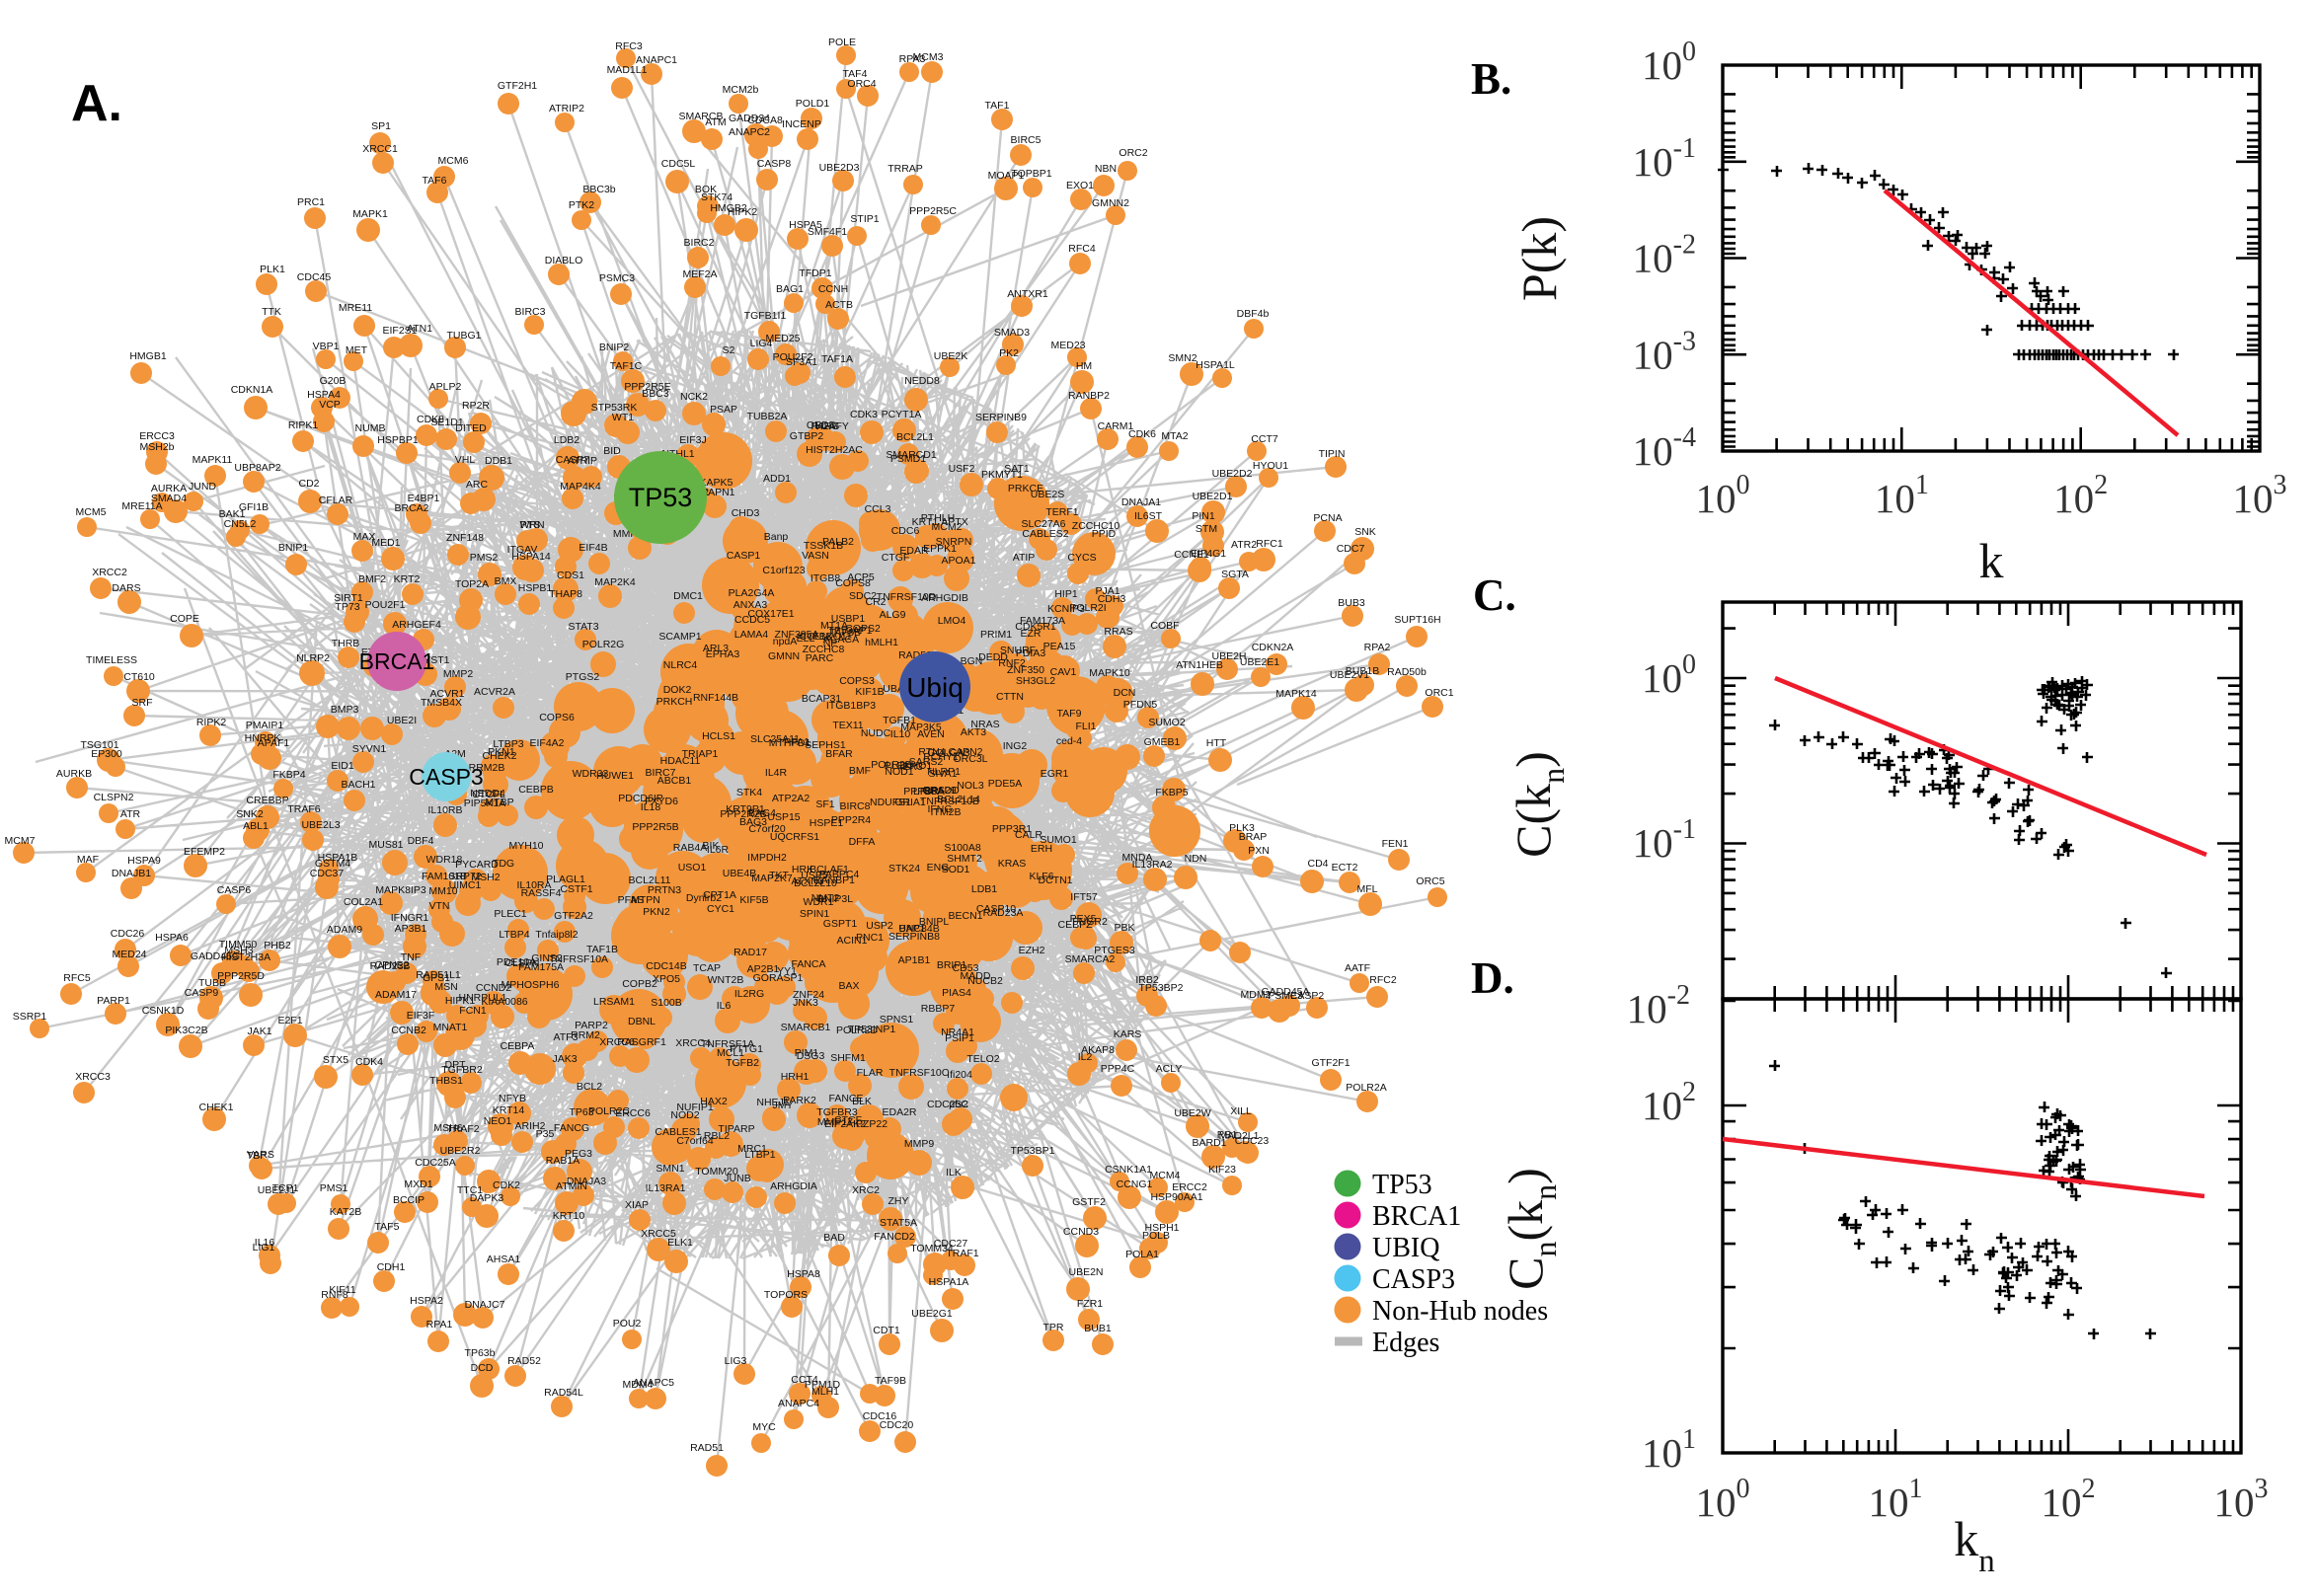 Image resolution: width=2316 pixels, height=1596 pixels. I want to click on svg-text: hMLH1, so click(881, 642).